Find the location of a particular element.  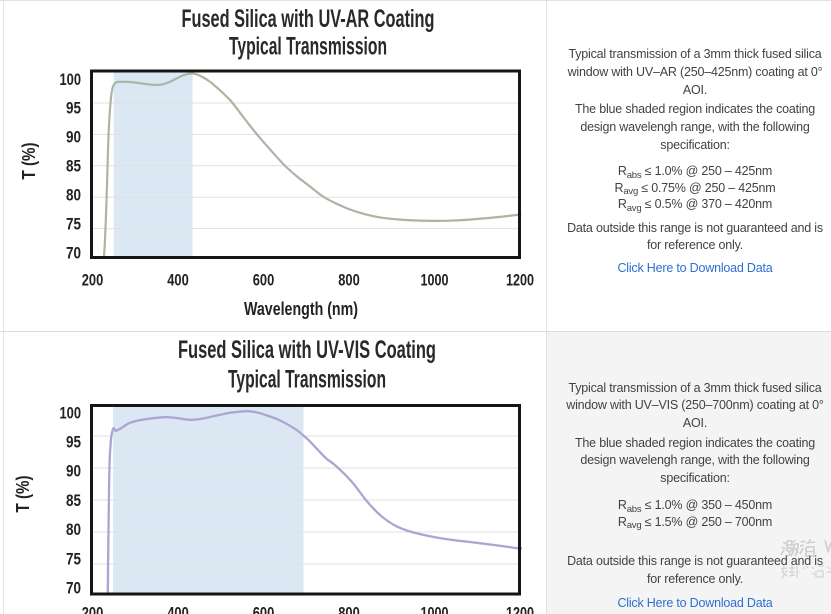

svg-text:Fused Silica with UV-AR Coatin: Fused Silica with UV-AR Coating is located at coordinates (308, 19).